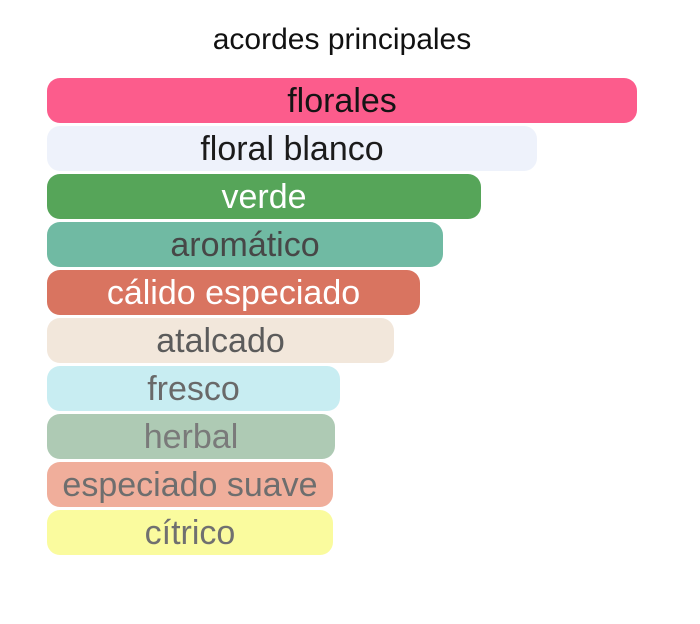  I want to click on accord-bar: aromático, so click(245, 244).